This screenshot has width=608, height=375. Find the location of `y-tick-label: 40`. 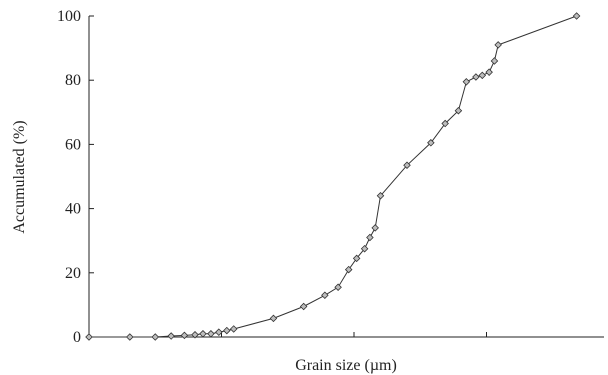

y-tick-label: 40 is located at coordinates (73, 209).